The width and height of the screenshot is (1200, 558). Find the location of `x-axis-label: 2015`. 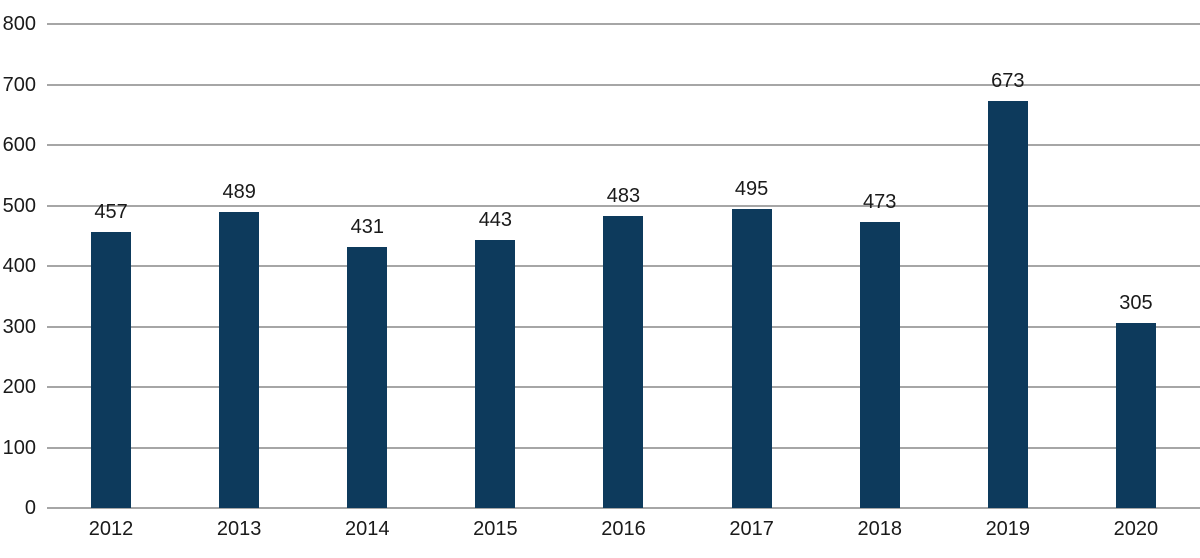

x-axis-label: 2015 is located at coordinates (495, 529).